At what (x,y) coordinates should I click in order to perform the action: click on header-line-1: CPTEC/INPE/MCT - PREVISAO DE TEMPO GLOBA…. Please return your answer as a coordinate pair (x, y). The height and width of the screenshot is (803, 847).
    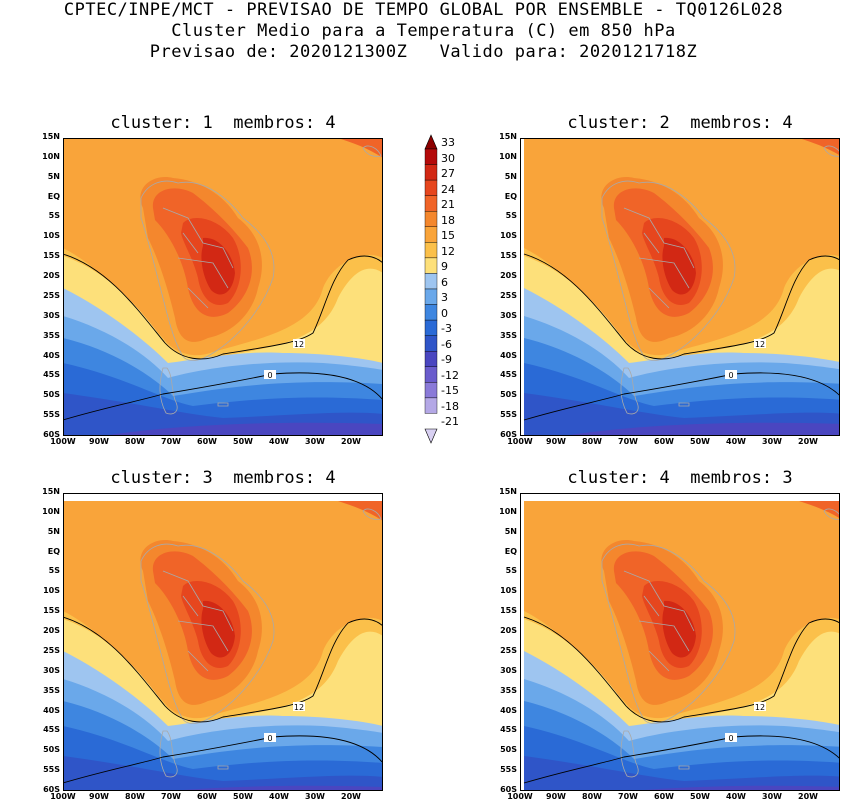
    Looking at the image, I should click on (423, 10).